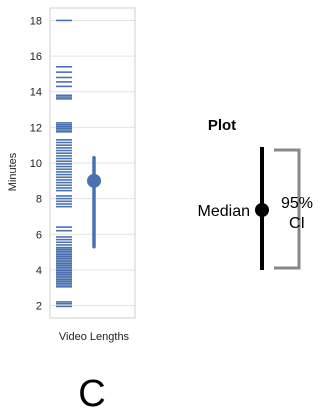  I want to click on y-axis-title: Minutes, so click(13, 171).